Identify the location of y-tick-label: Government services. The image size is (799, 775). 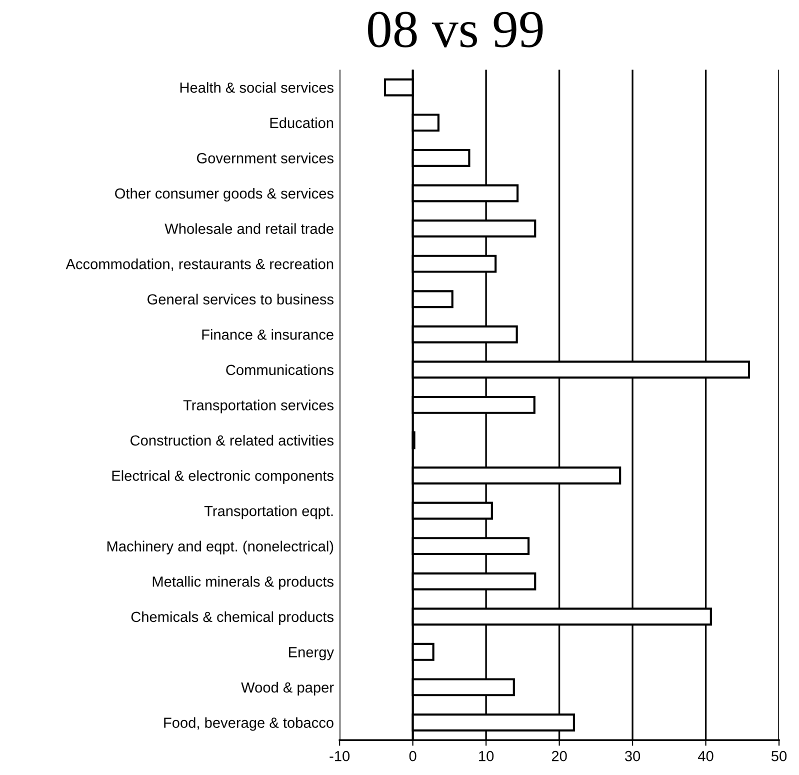
(265, 158).